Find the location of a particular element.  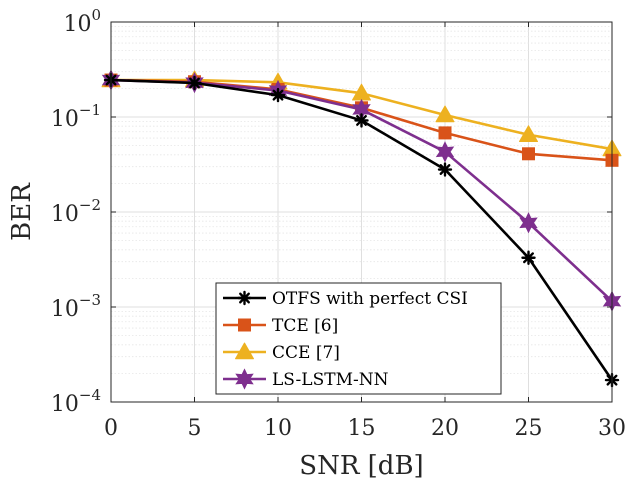

y-tick-label: 10⁻² is located at coordinates (76, 211).